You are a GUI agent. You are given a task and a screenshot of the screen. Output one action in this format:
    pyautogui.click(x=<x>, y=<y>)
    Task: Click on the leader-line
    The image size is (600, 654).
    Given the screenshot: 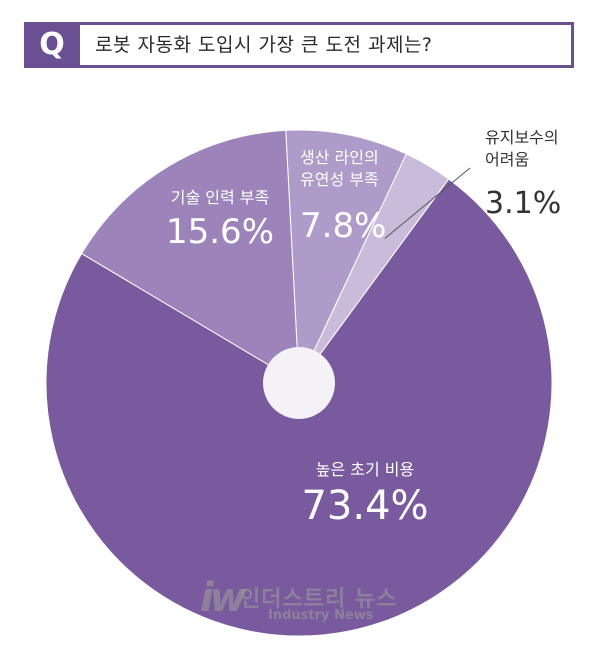 What is the action you would take?
    pyautogui.click(x=427, y=203)
    